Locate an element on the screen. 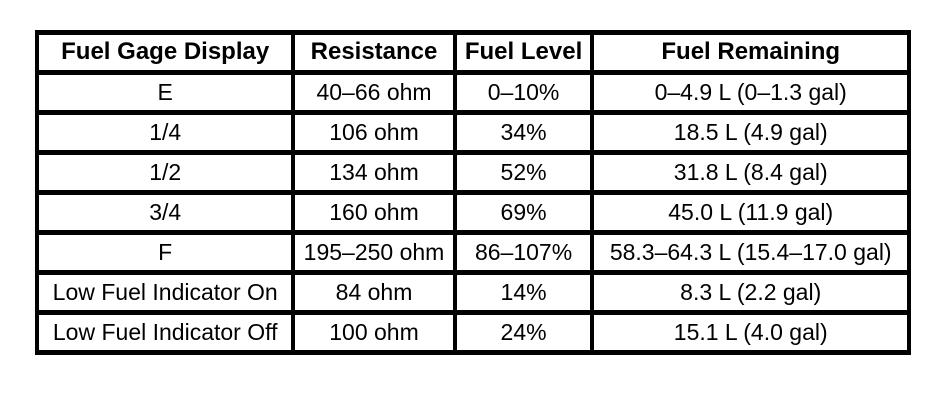 The image size is (944, 404). cell-fuel-gage-display: F is located at coordinates (165, 252).